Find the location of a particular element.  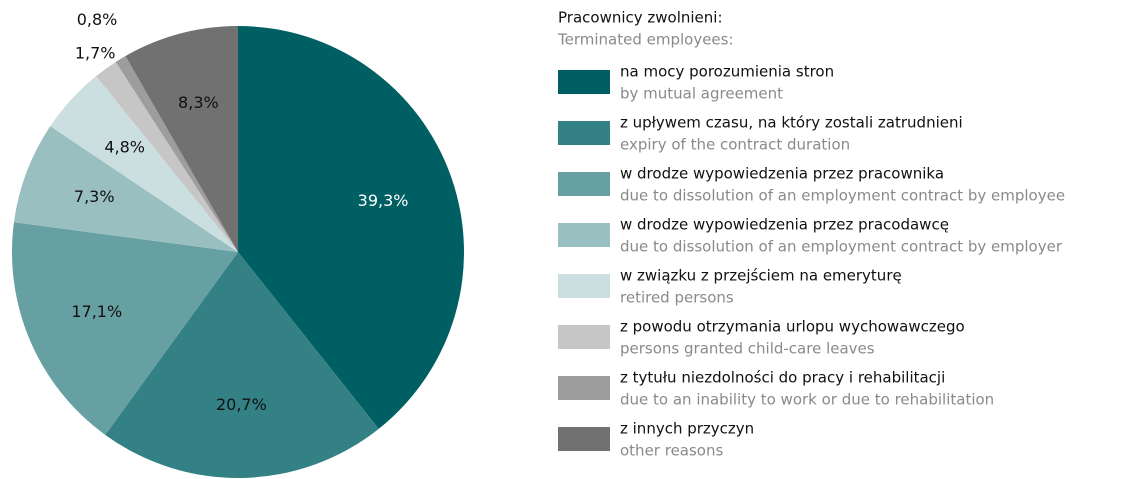

legend-label: w związku z przejściem na emeryturę is located at coordinates (761, 276).